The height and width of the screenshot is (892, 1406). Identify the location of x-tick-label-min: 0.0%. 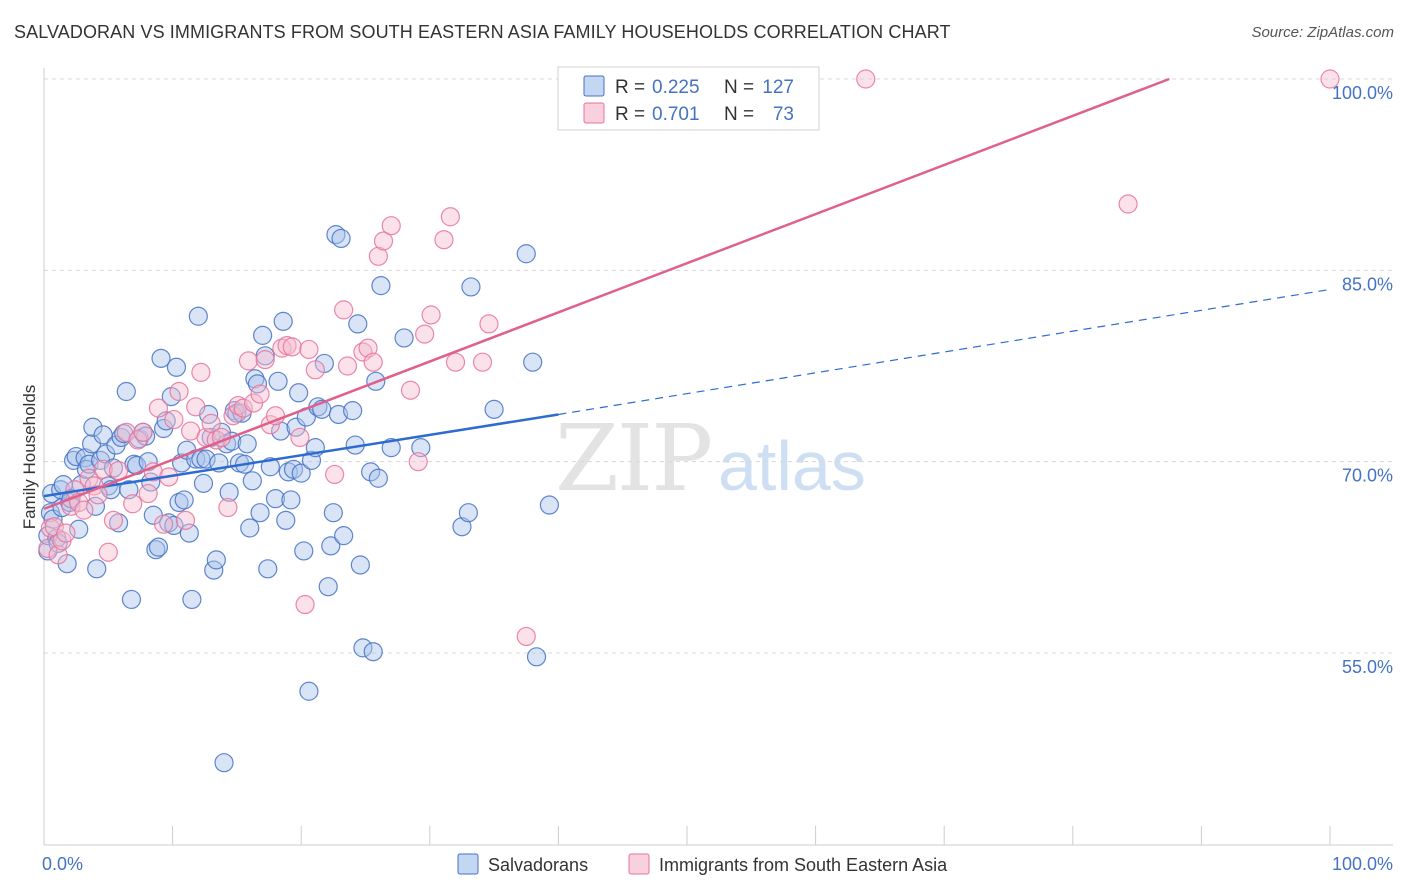
(62, 864).